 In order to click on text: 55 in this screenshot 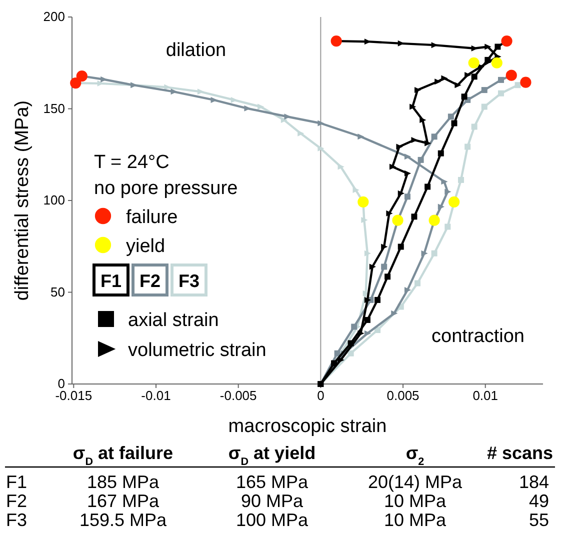, I will do `click(538, 520)`.